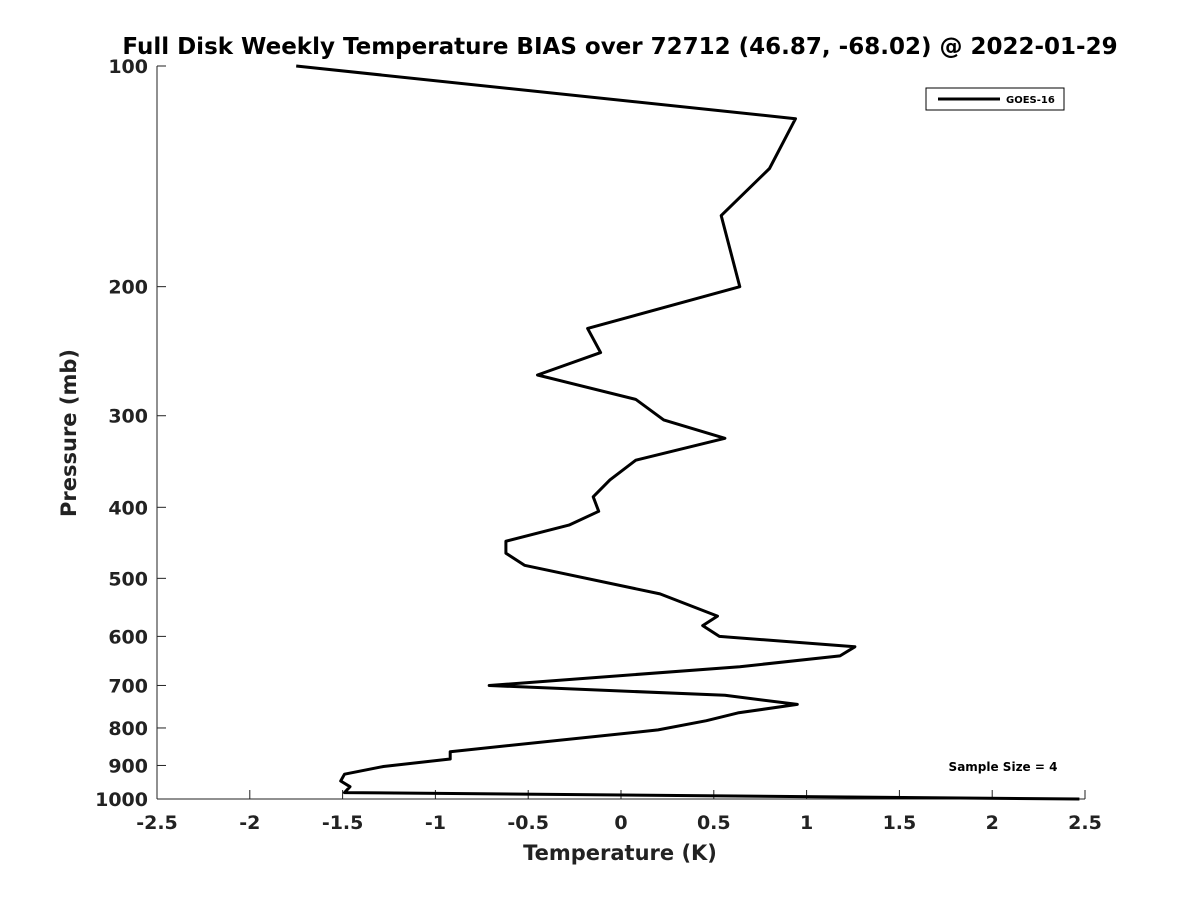 The height and width of the screenshot is (900, 1200). What do you see at coordinates (900, 823) in the screenshot?
I see `x-tick-label: 1.5` at bounding box center [900, 823].